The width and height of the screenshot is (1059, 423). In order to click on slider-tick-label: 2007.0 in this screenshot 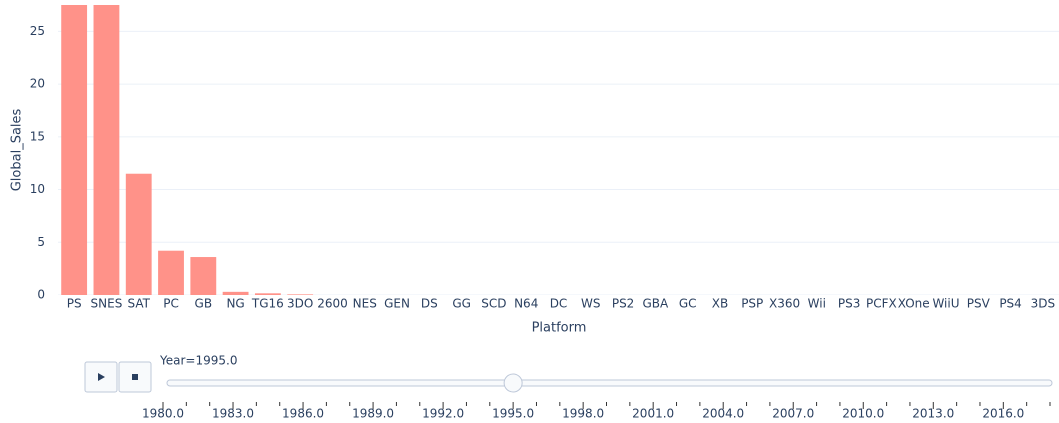, I will do `click(793, 414)`.